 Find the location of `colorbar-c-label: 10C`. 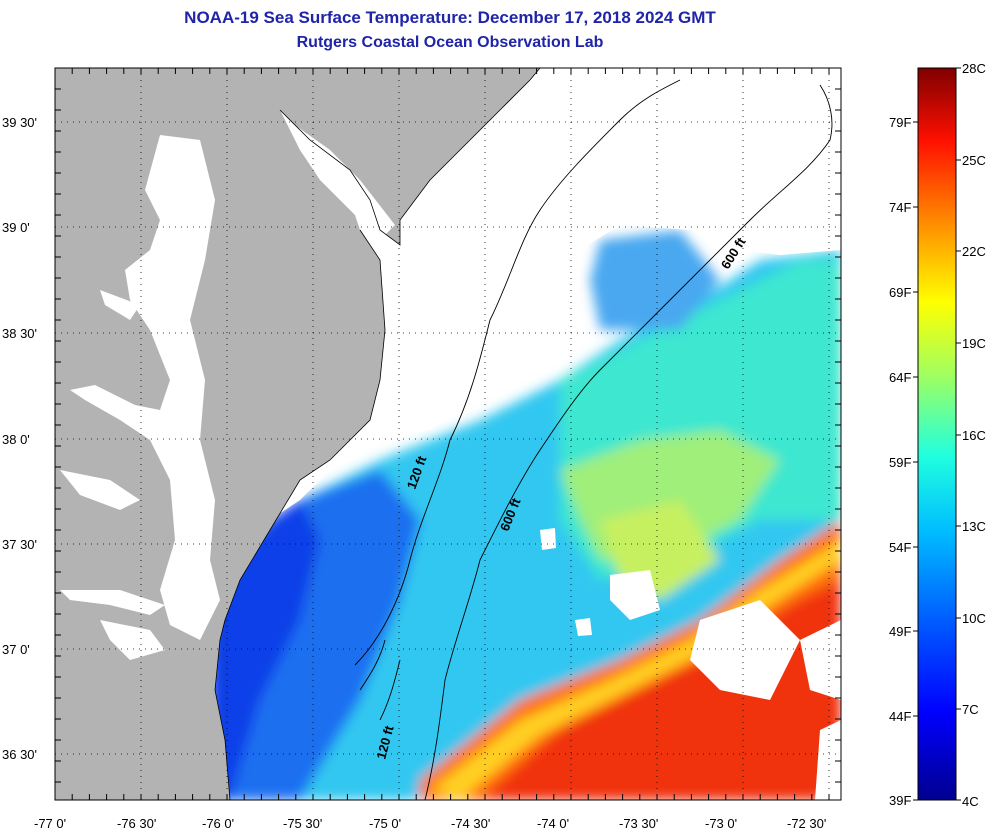

colorbar-c-label: 10C is located at coordinates (974, 618).